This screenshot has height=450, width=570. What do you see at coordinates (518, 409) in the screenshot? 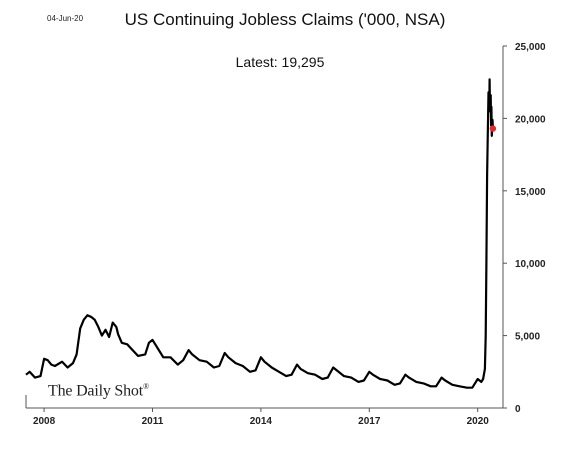
I see `y-tick-label: 0` at bounding box center [518, 409].